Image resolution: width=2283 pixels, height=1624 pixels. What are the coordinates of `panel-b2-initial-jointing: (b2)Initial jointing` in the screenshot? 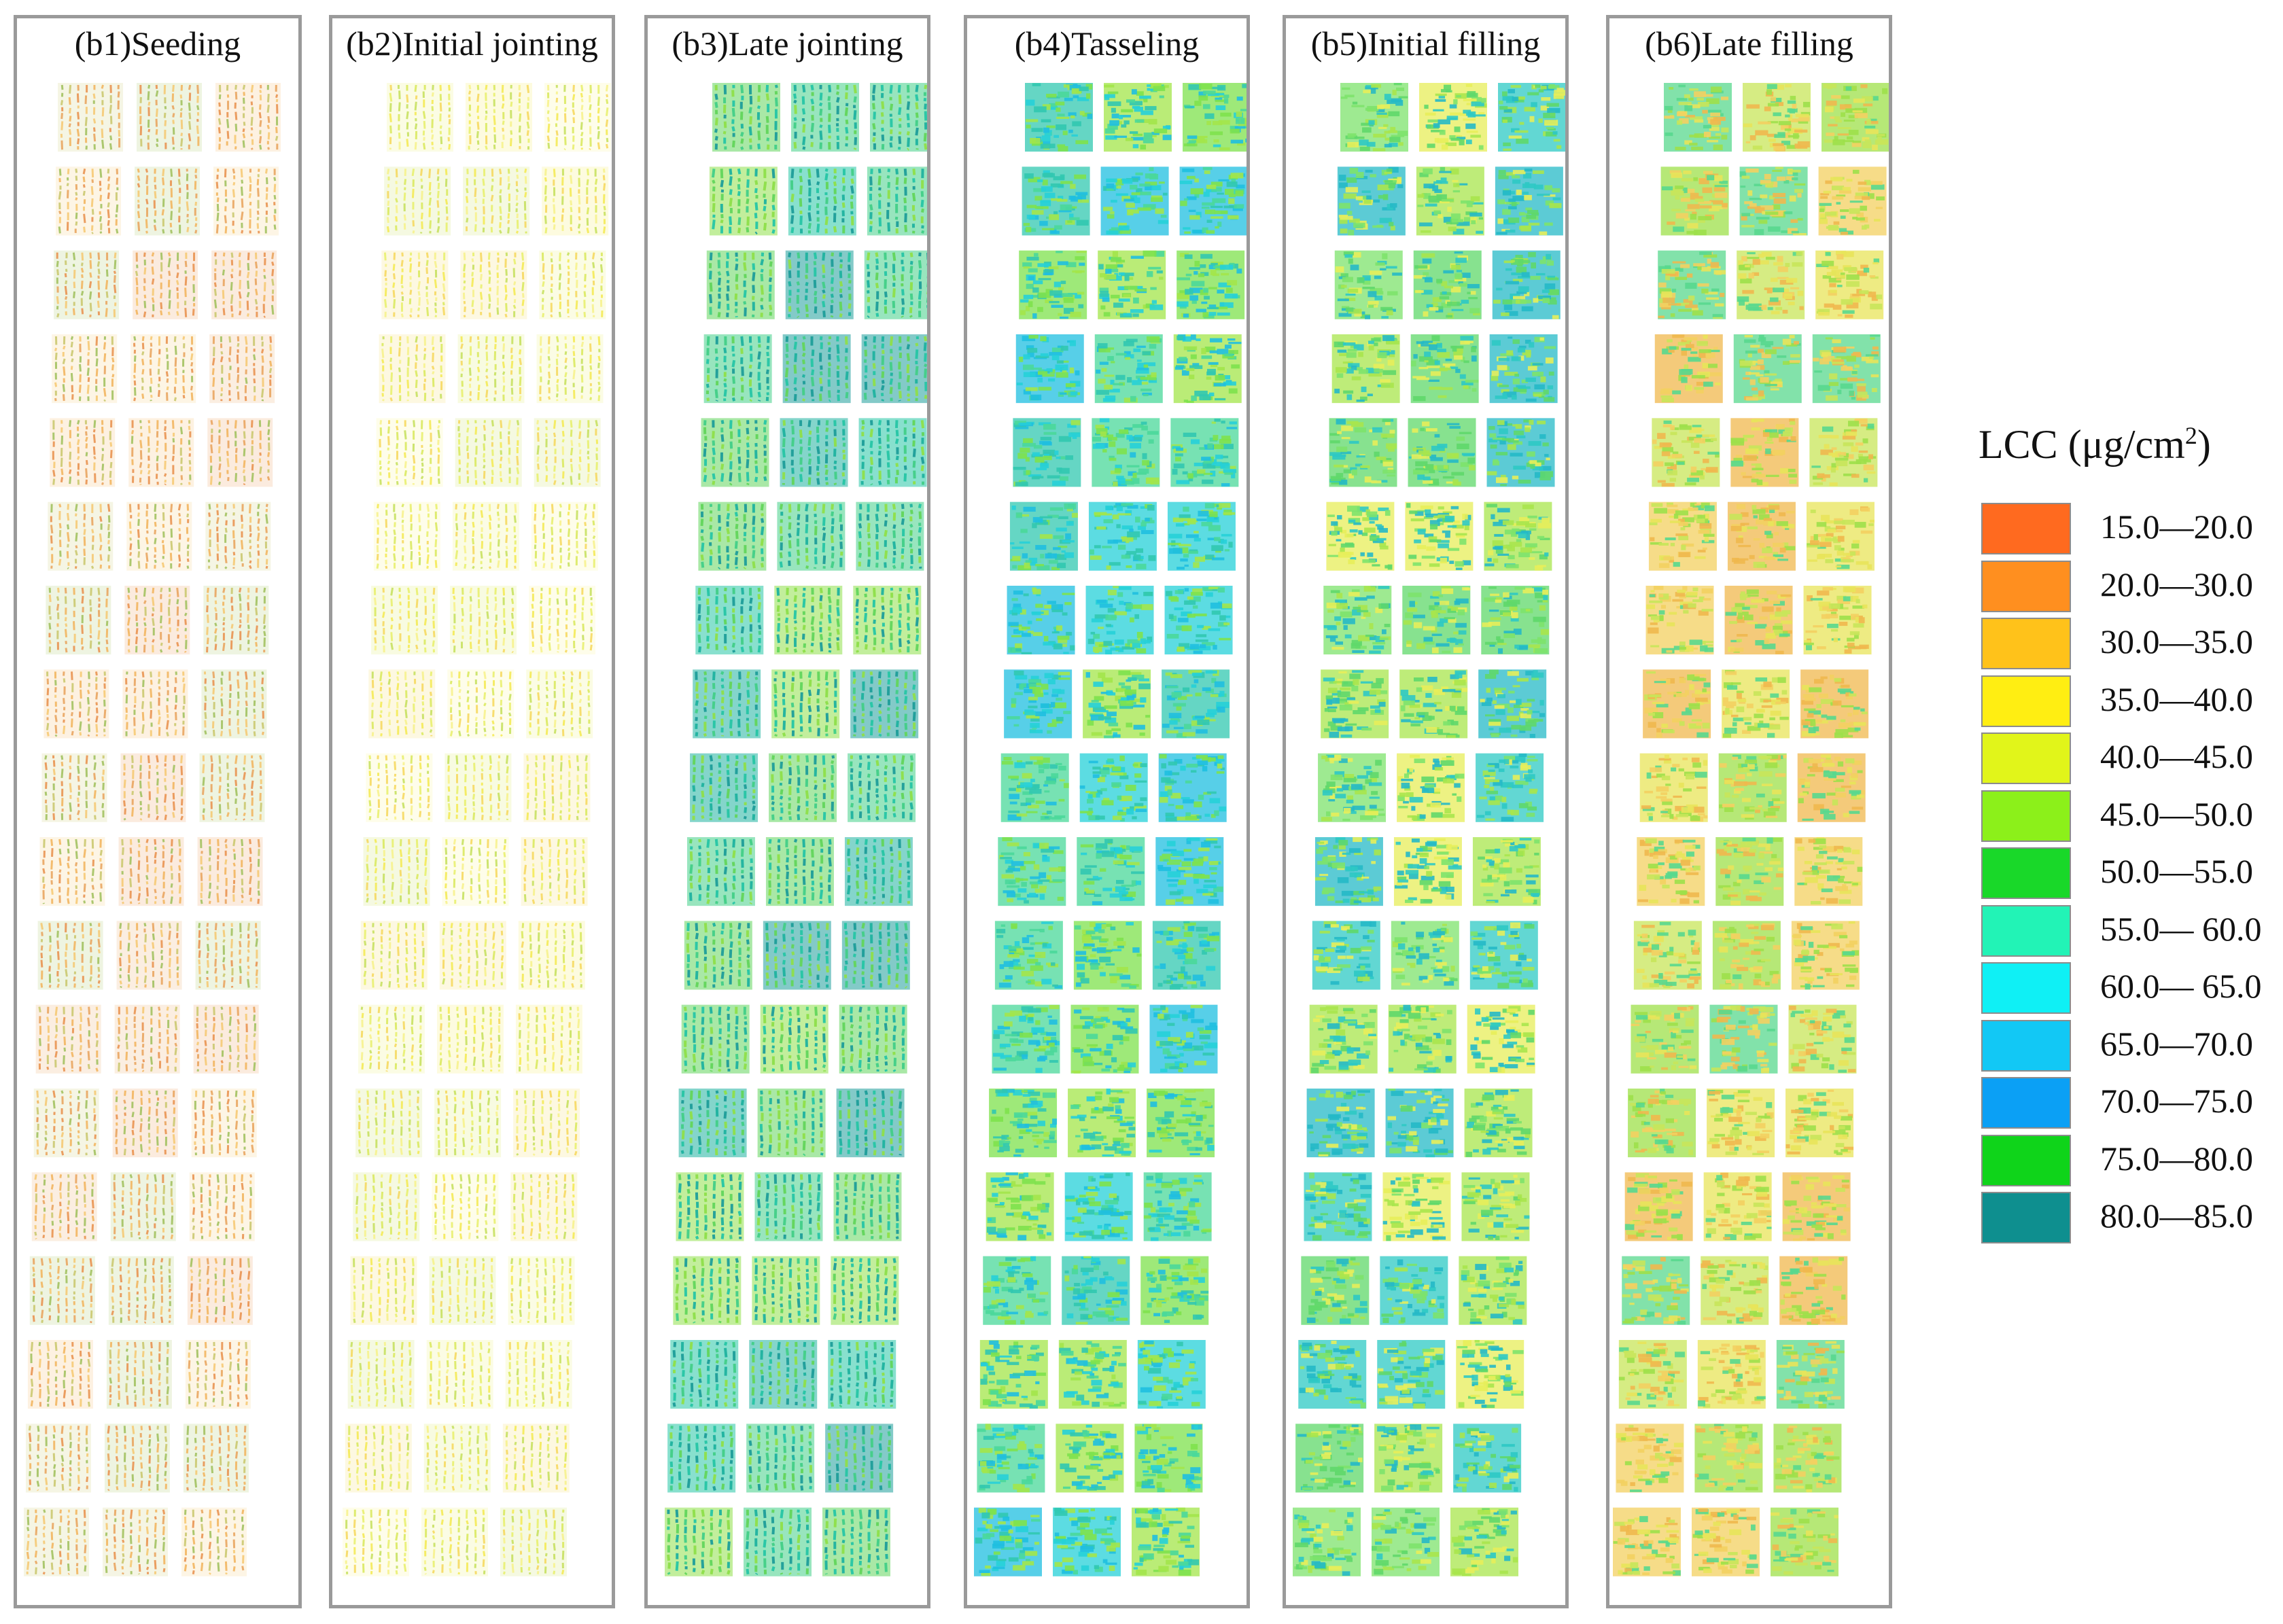 It's located at (472, 811).